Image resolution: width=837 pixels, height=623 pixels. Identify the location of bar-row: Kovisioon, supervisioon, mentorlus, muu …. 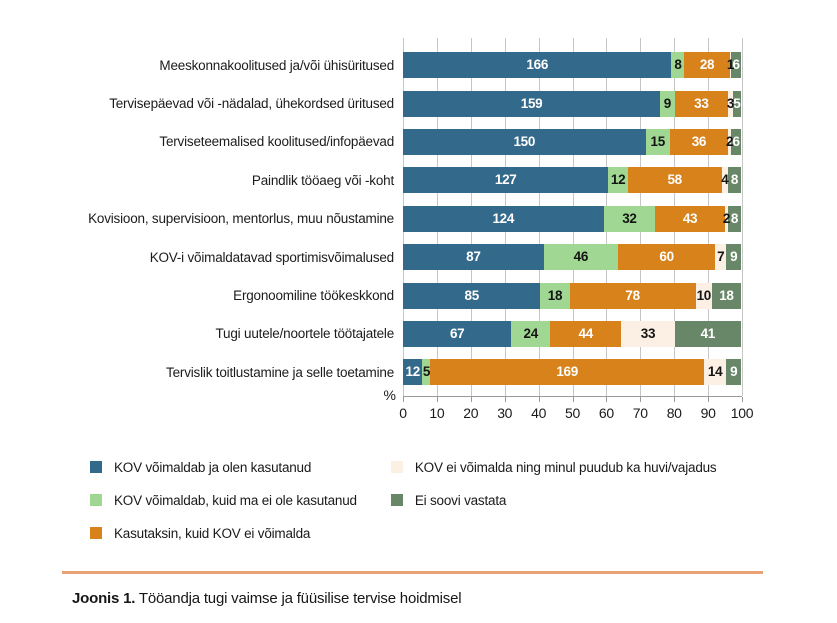
(418, 219).